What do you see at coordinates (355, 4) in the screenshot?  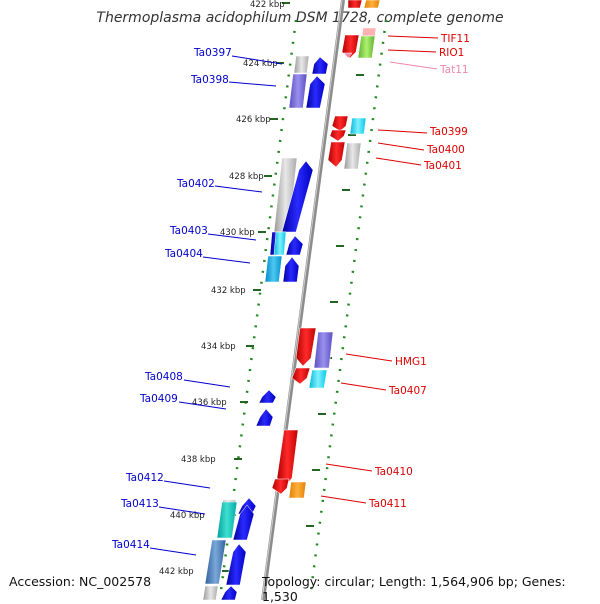 I see `gene-tif11-arrow` at bounding box center [355, 4].